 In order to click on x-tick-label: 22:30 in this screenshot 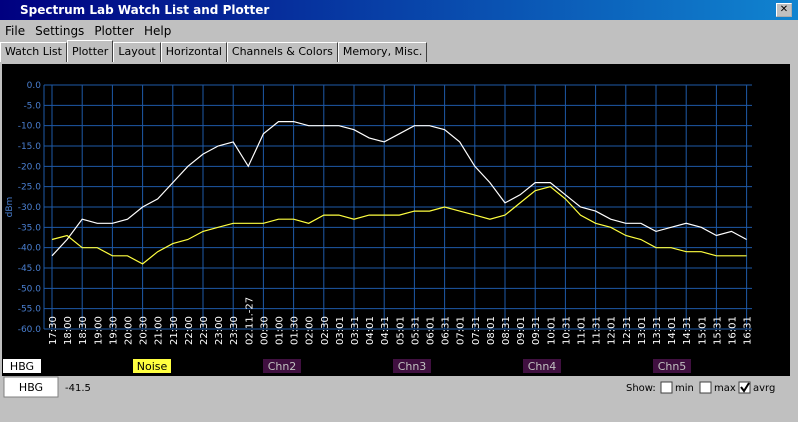, I will do `click(204, 330)`.